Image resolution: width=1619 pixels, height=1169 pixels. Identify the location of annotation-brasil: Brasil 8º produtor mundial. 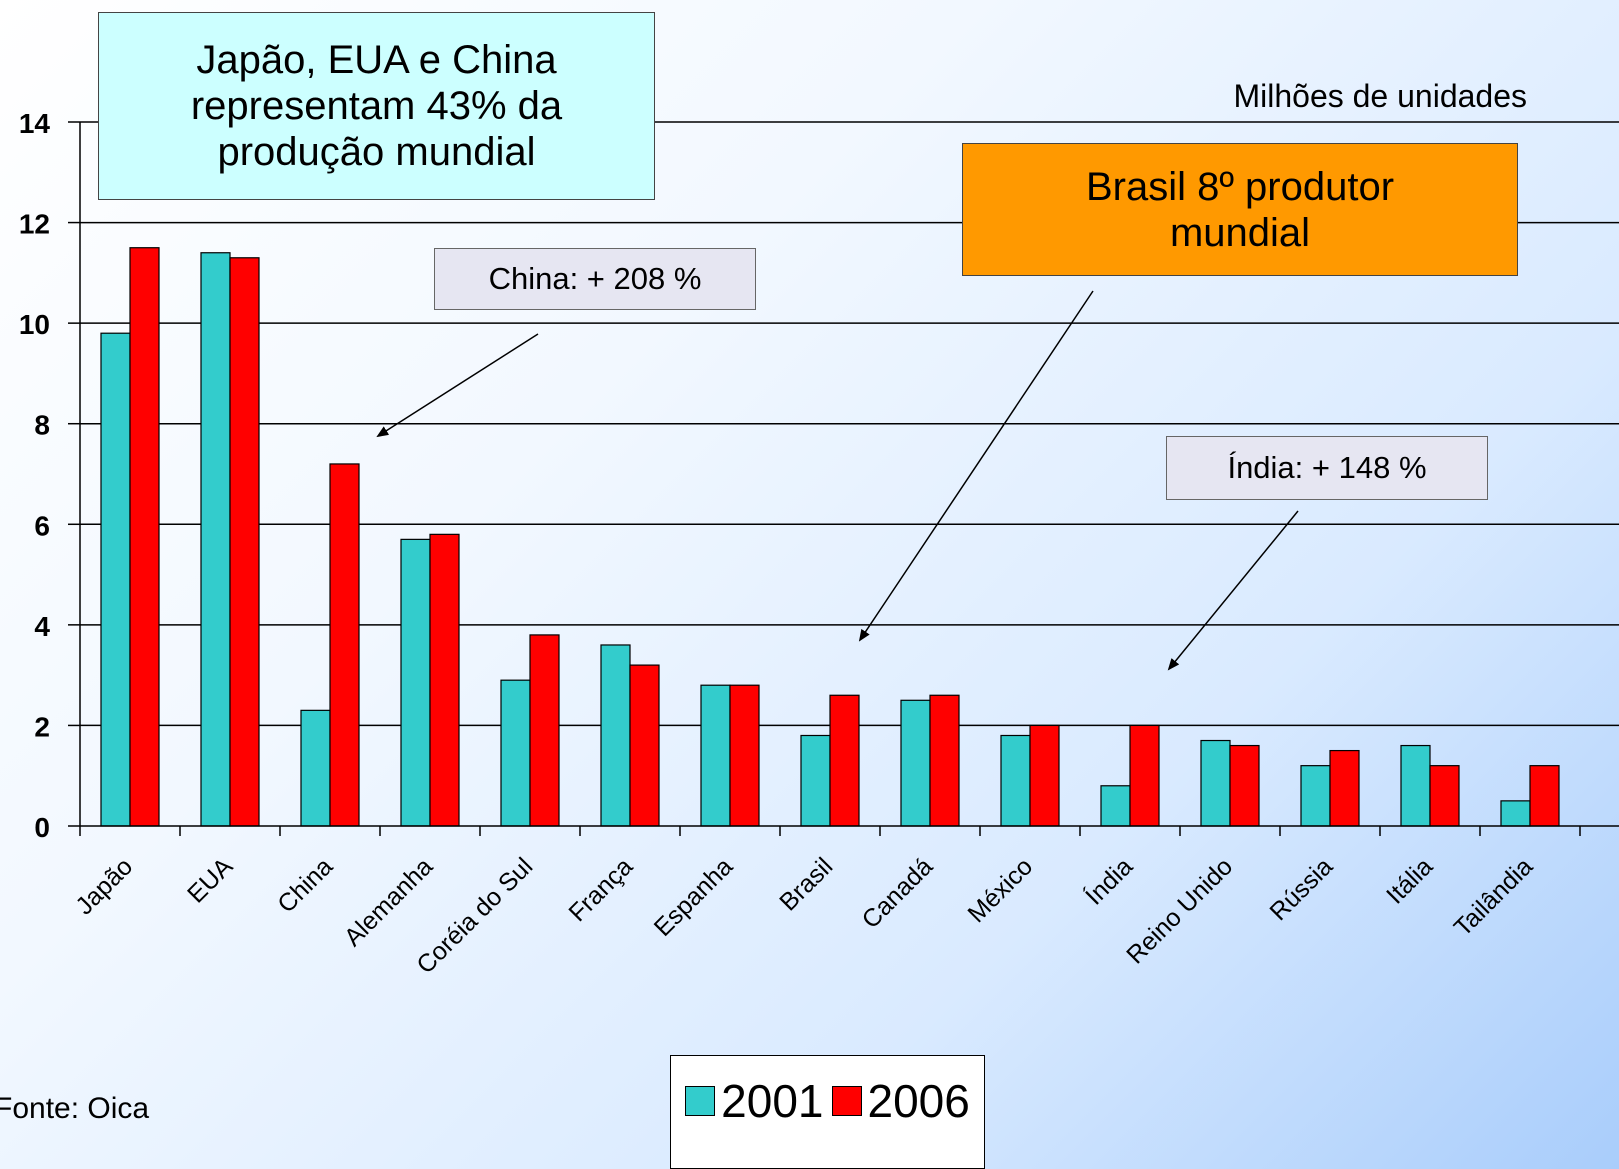
(1240, 209).